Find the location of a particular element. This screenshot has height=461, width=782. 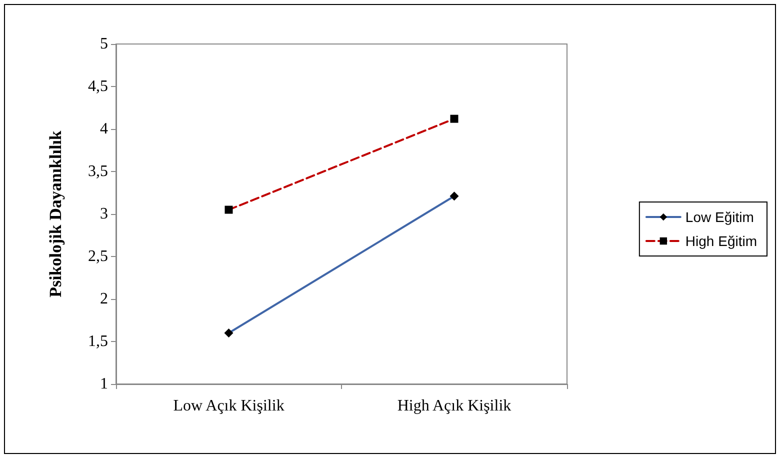

y-tick-label: 5 is located at coordinates (104, 44).